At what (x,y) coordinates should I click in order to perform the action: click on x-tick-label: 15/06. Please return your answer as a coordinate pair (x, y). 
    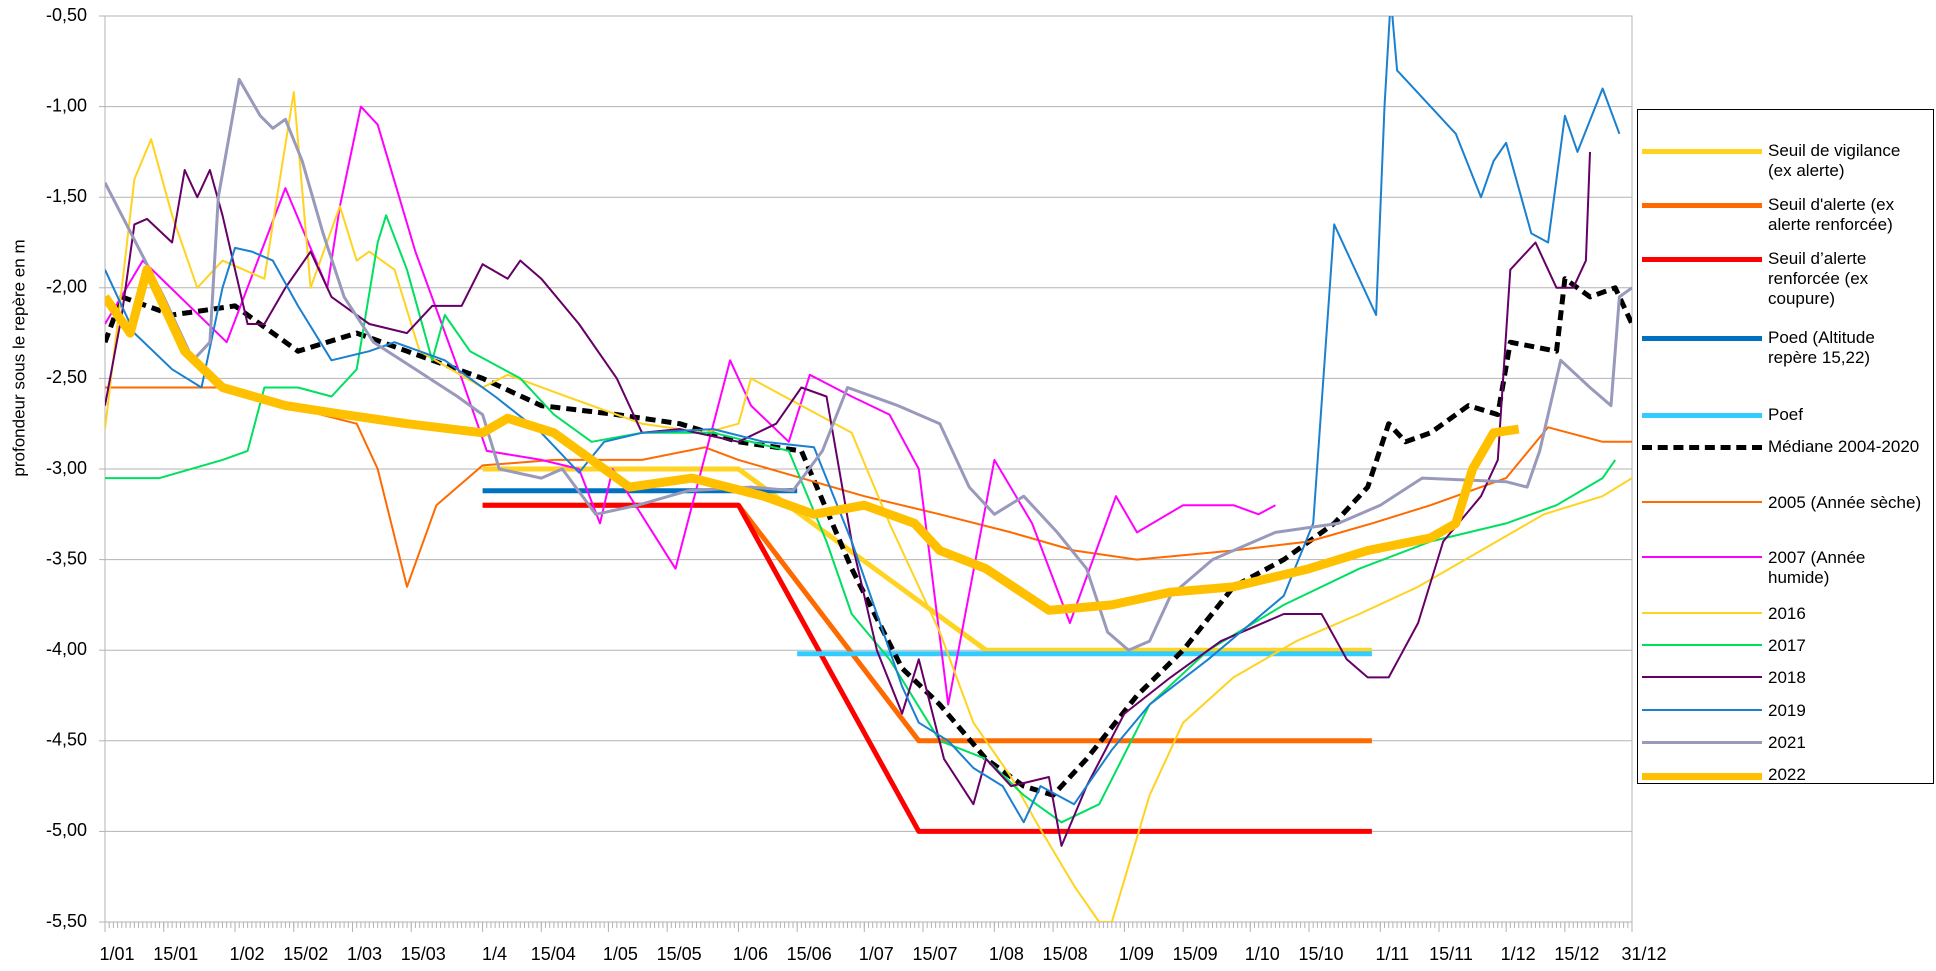
    Looking at the image, I should click on (809, 954).